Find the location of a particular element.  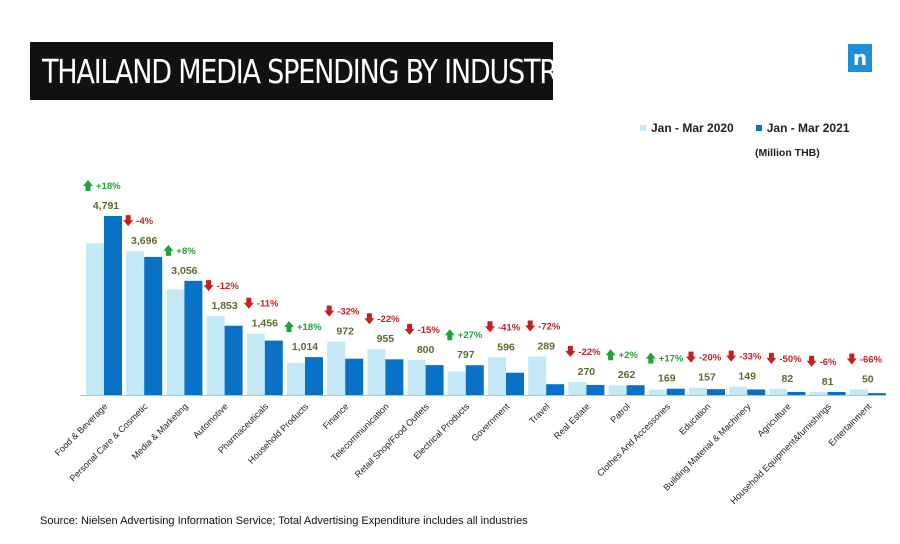

value-label: 972 is located at coordinates (345, 332).